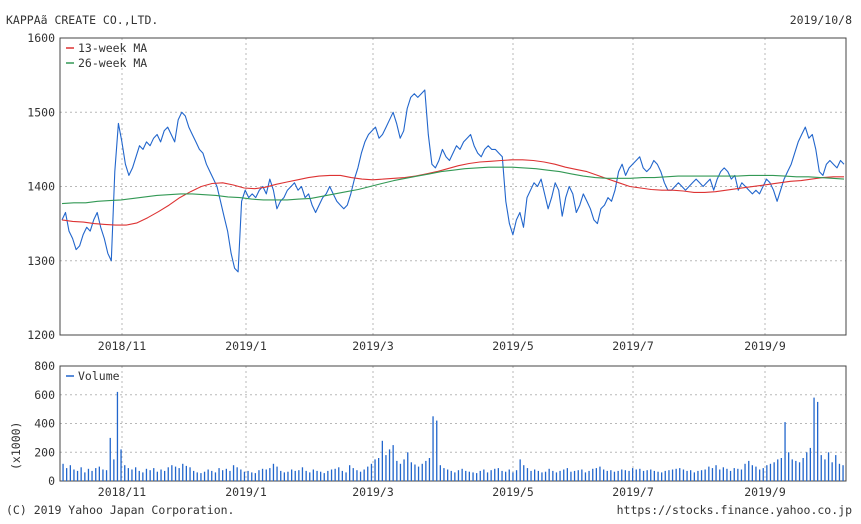 The height and width of the screenshot is (524, 861). Describe the element at coordinates (41, 112) in the screenshot. I see `y-tick-label: 1500` at that location.